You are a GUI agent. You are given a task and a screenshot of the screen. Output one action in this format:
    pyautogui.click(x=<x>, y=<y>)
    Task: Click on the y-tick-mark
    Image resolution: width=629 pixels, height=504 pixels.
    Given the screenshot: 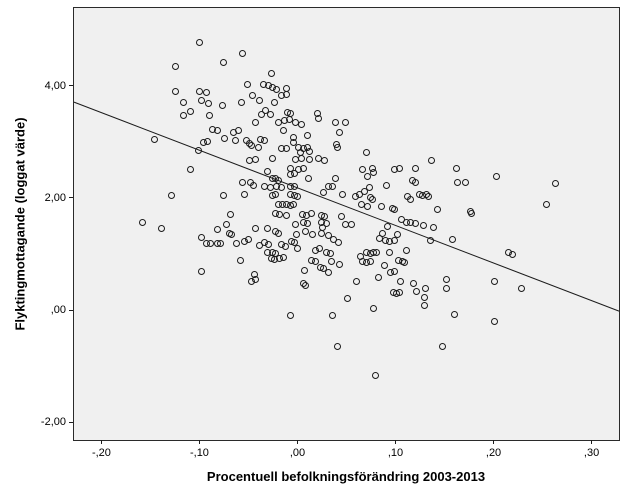 What is the action you would take?
    pyautogui.click(x=71, y=310)
    